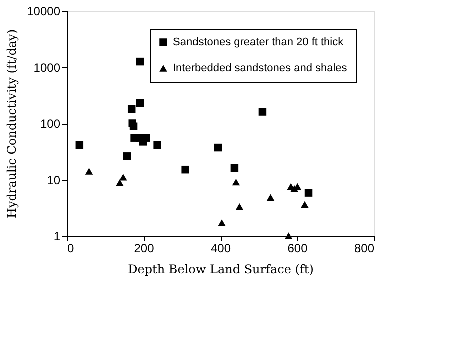 The width and height of the screenshot is (471, 347). Describe the element at coordinates (258, 42) in the screenshot. I see `legend-label: Sandstones greater than 20 ft thick` at that location.